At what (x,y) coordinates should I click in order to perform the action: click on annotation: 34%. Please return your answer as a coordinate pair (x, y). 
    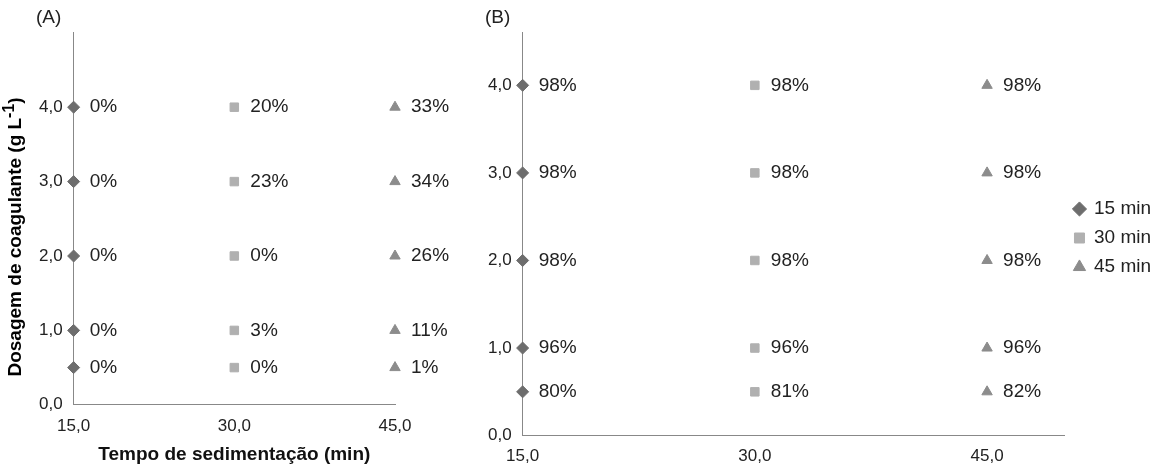
    Looking at the image, I should click on (430, 180).